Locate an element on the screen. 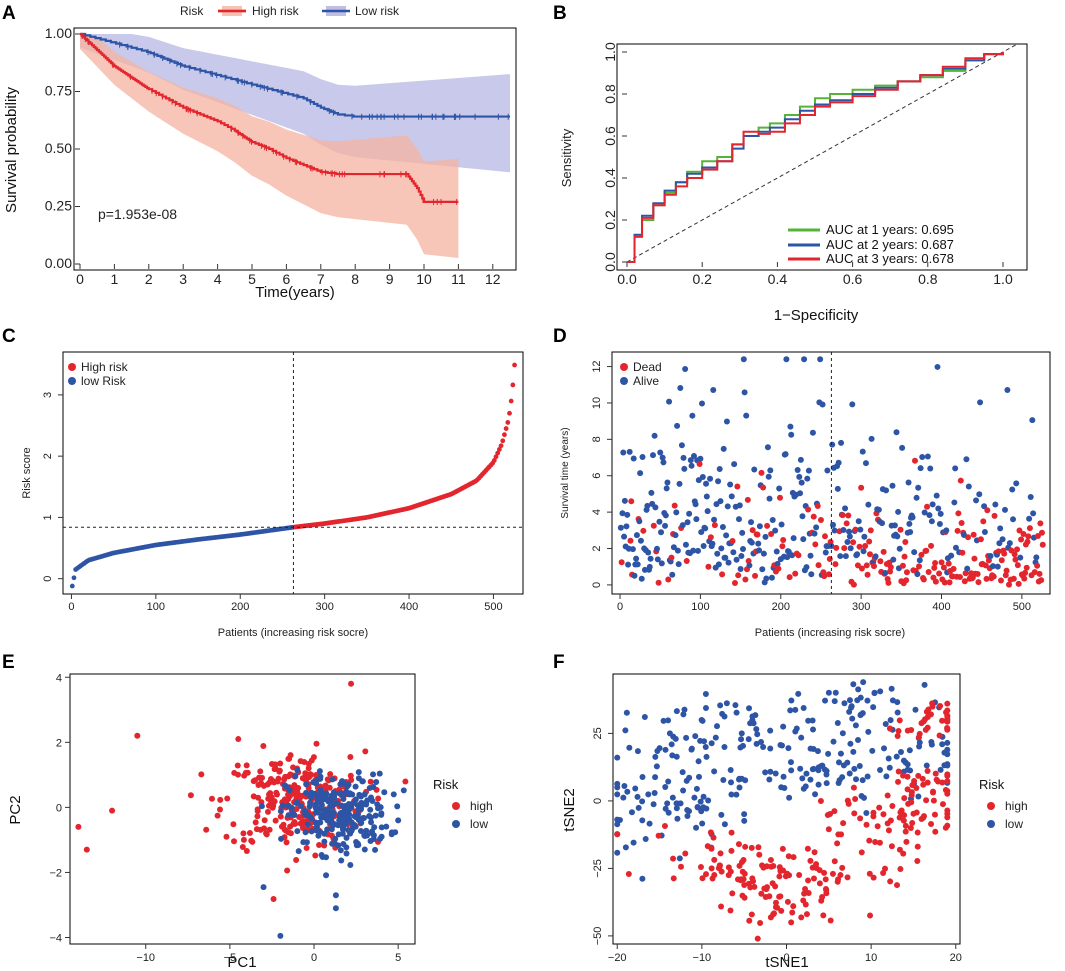 This screenshot has height=971, width=1065. roc-x-tick-label: 0.0 is located at coordinates (627, 279).